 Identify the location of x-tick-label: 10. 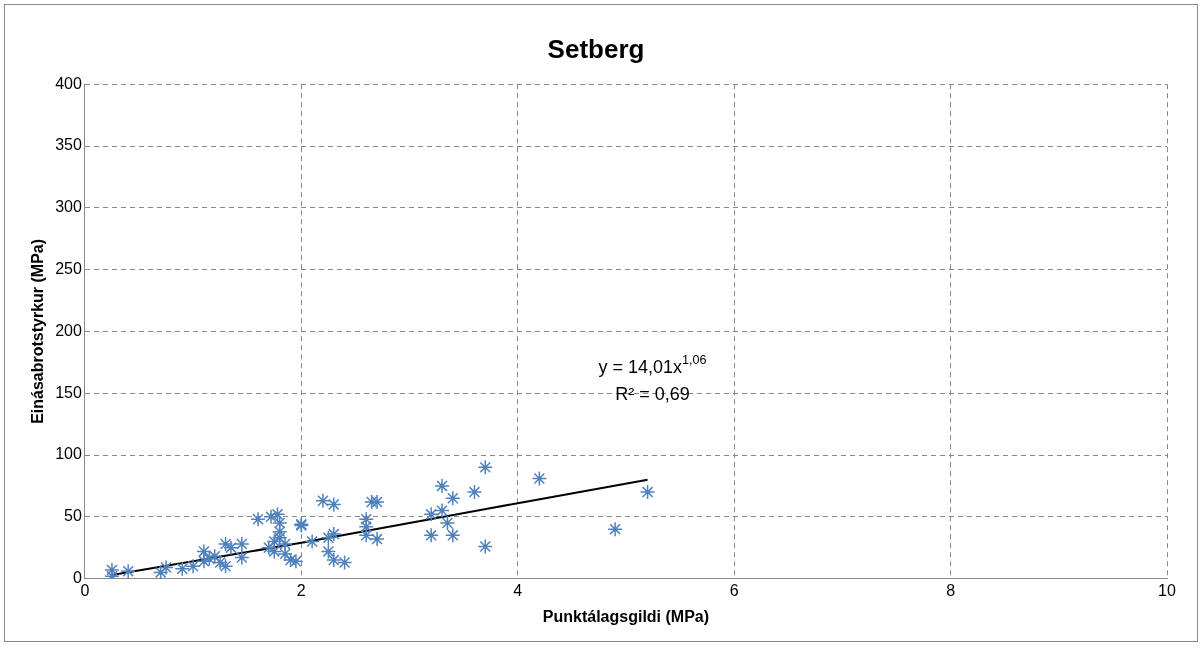
(1167, 590).